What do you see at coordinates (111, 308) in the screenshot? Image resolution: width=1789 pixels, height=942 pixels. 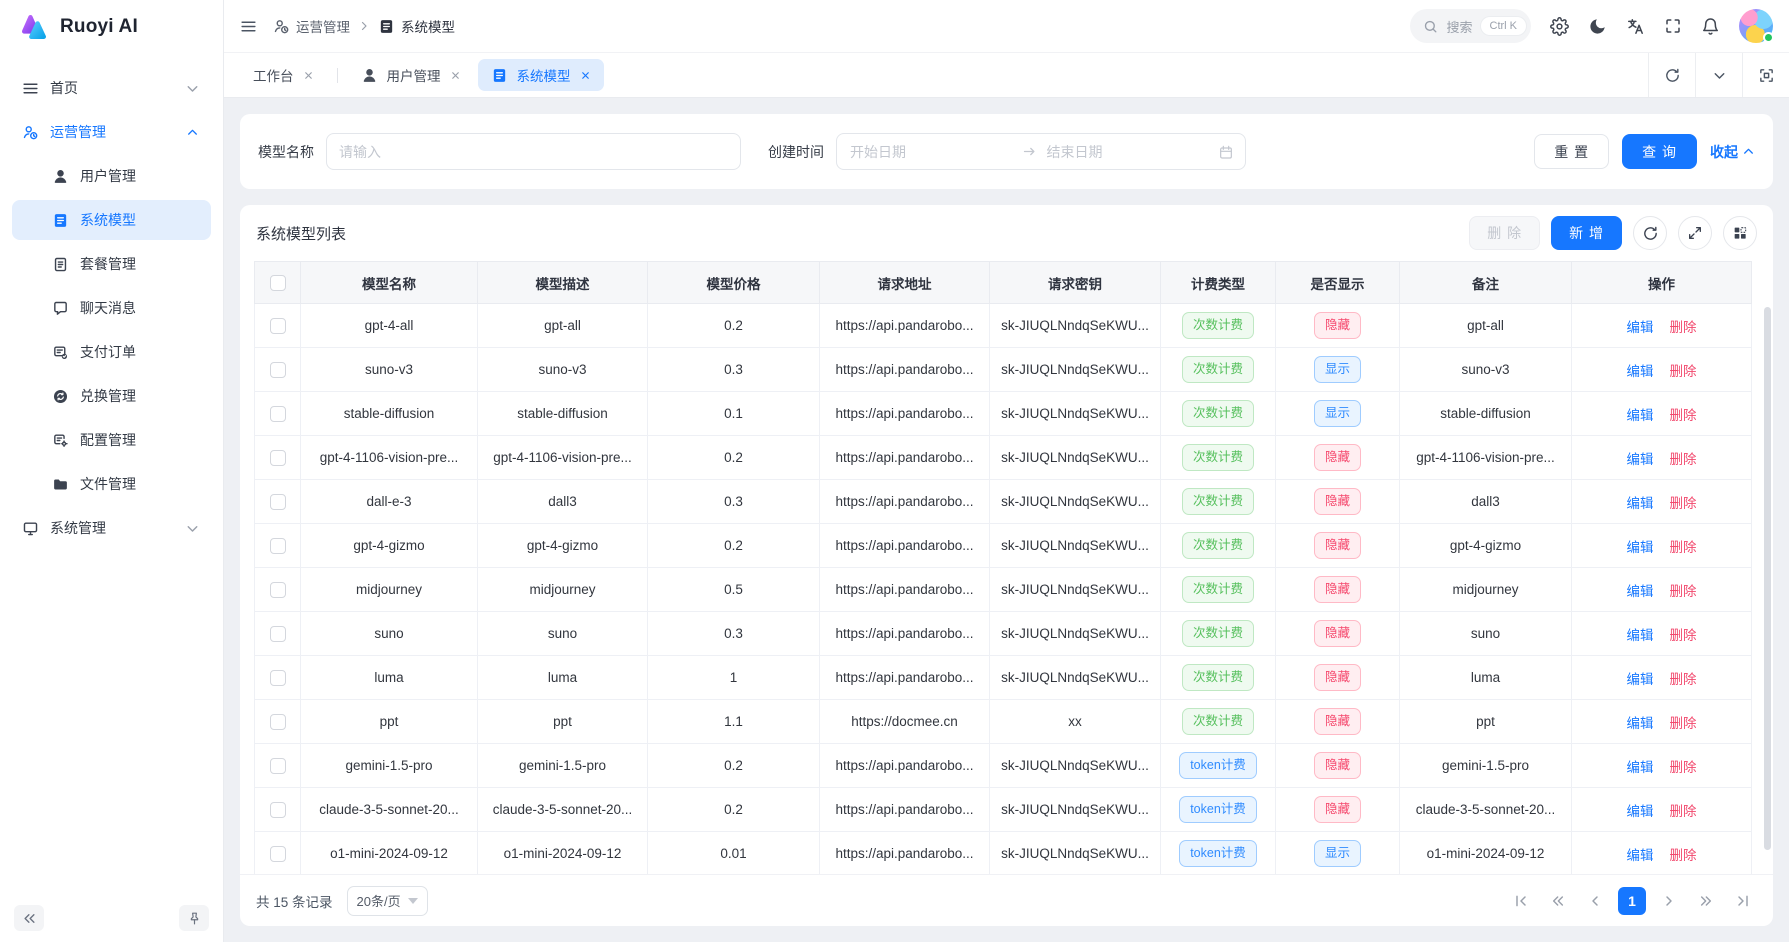 I see `sidebar-item-聊天消息: 聊天消息` at bounding box center [111, 308].